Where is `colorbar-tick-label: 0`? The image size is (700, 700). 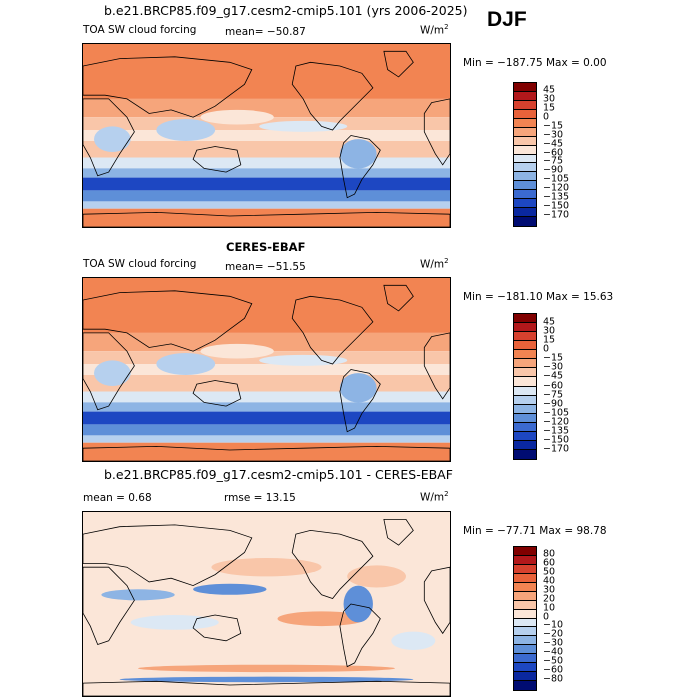
colorbar-tick-label: 0 is located at coordinates (546, 349).